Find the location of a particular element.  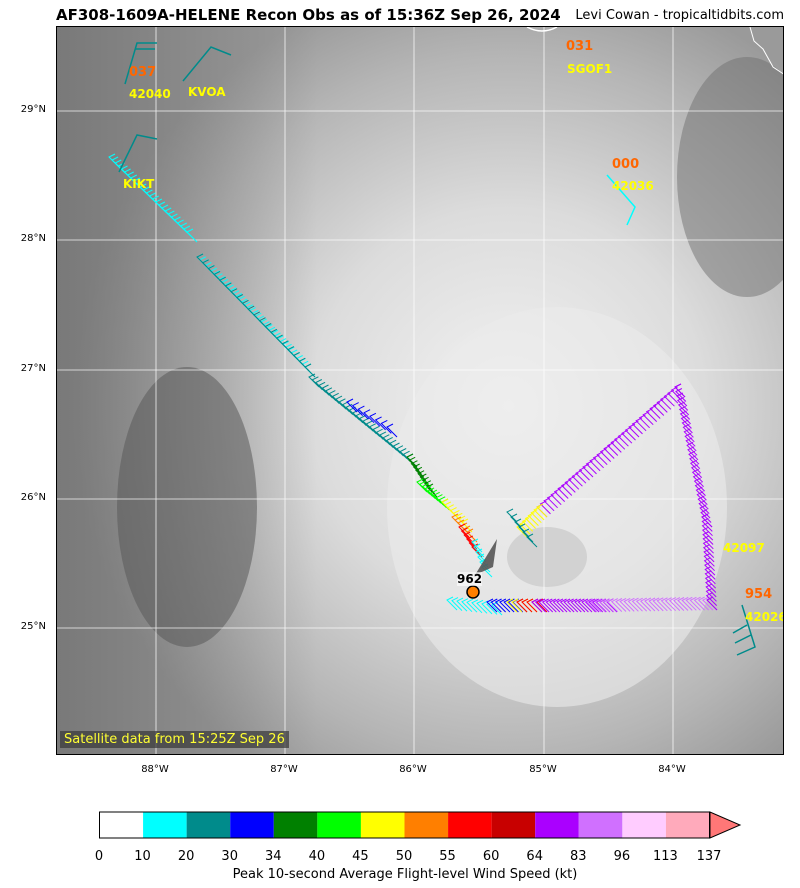

aircraft-icon is located at coordinates (486, 557).